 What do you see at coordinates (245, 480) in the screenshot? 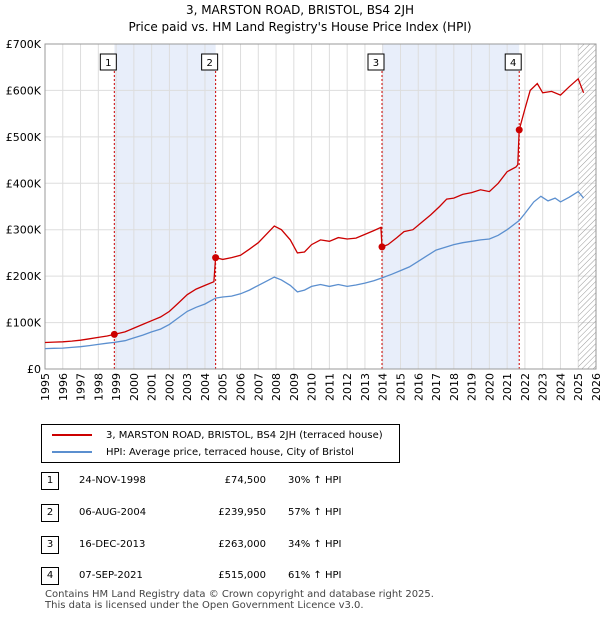
I see `sale-price: £74,500` at bounding box center [245, 480].